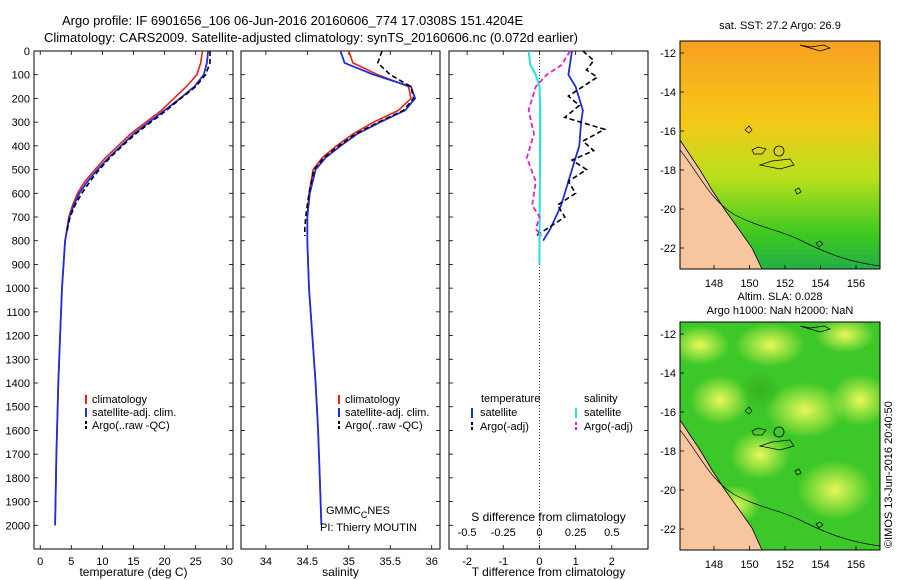  What do you see at coordinates (307, 562) in the screenshot?
I see `x-tick-label: 34.5` at bounding box center [307, 562].